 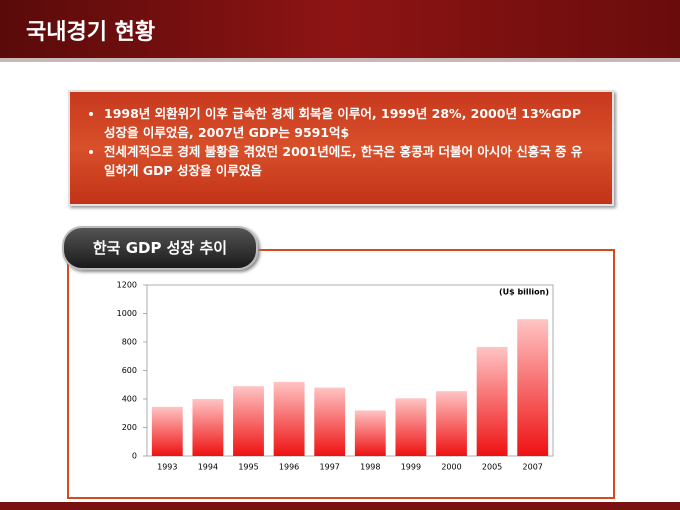 What do you see at coordinates (340, 506) in the screenshot?
I see `footer-bar` at bounding box center [340, 506].